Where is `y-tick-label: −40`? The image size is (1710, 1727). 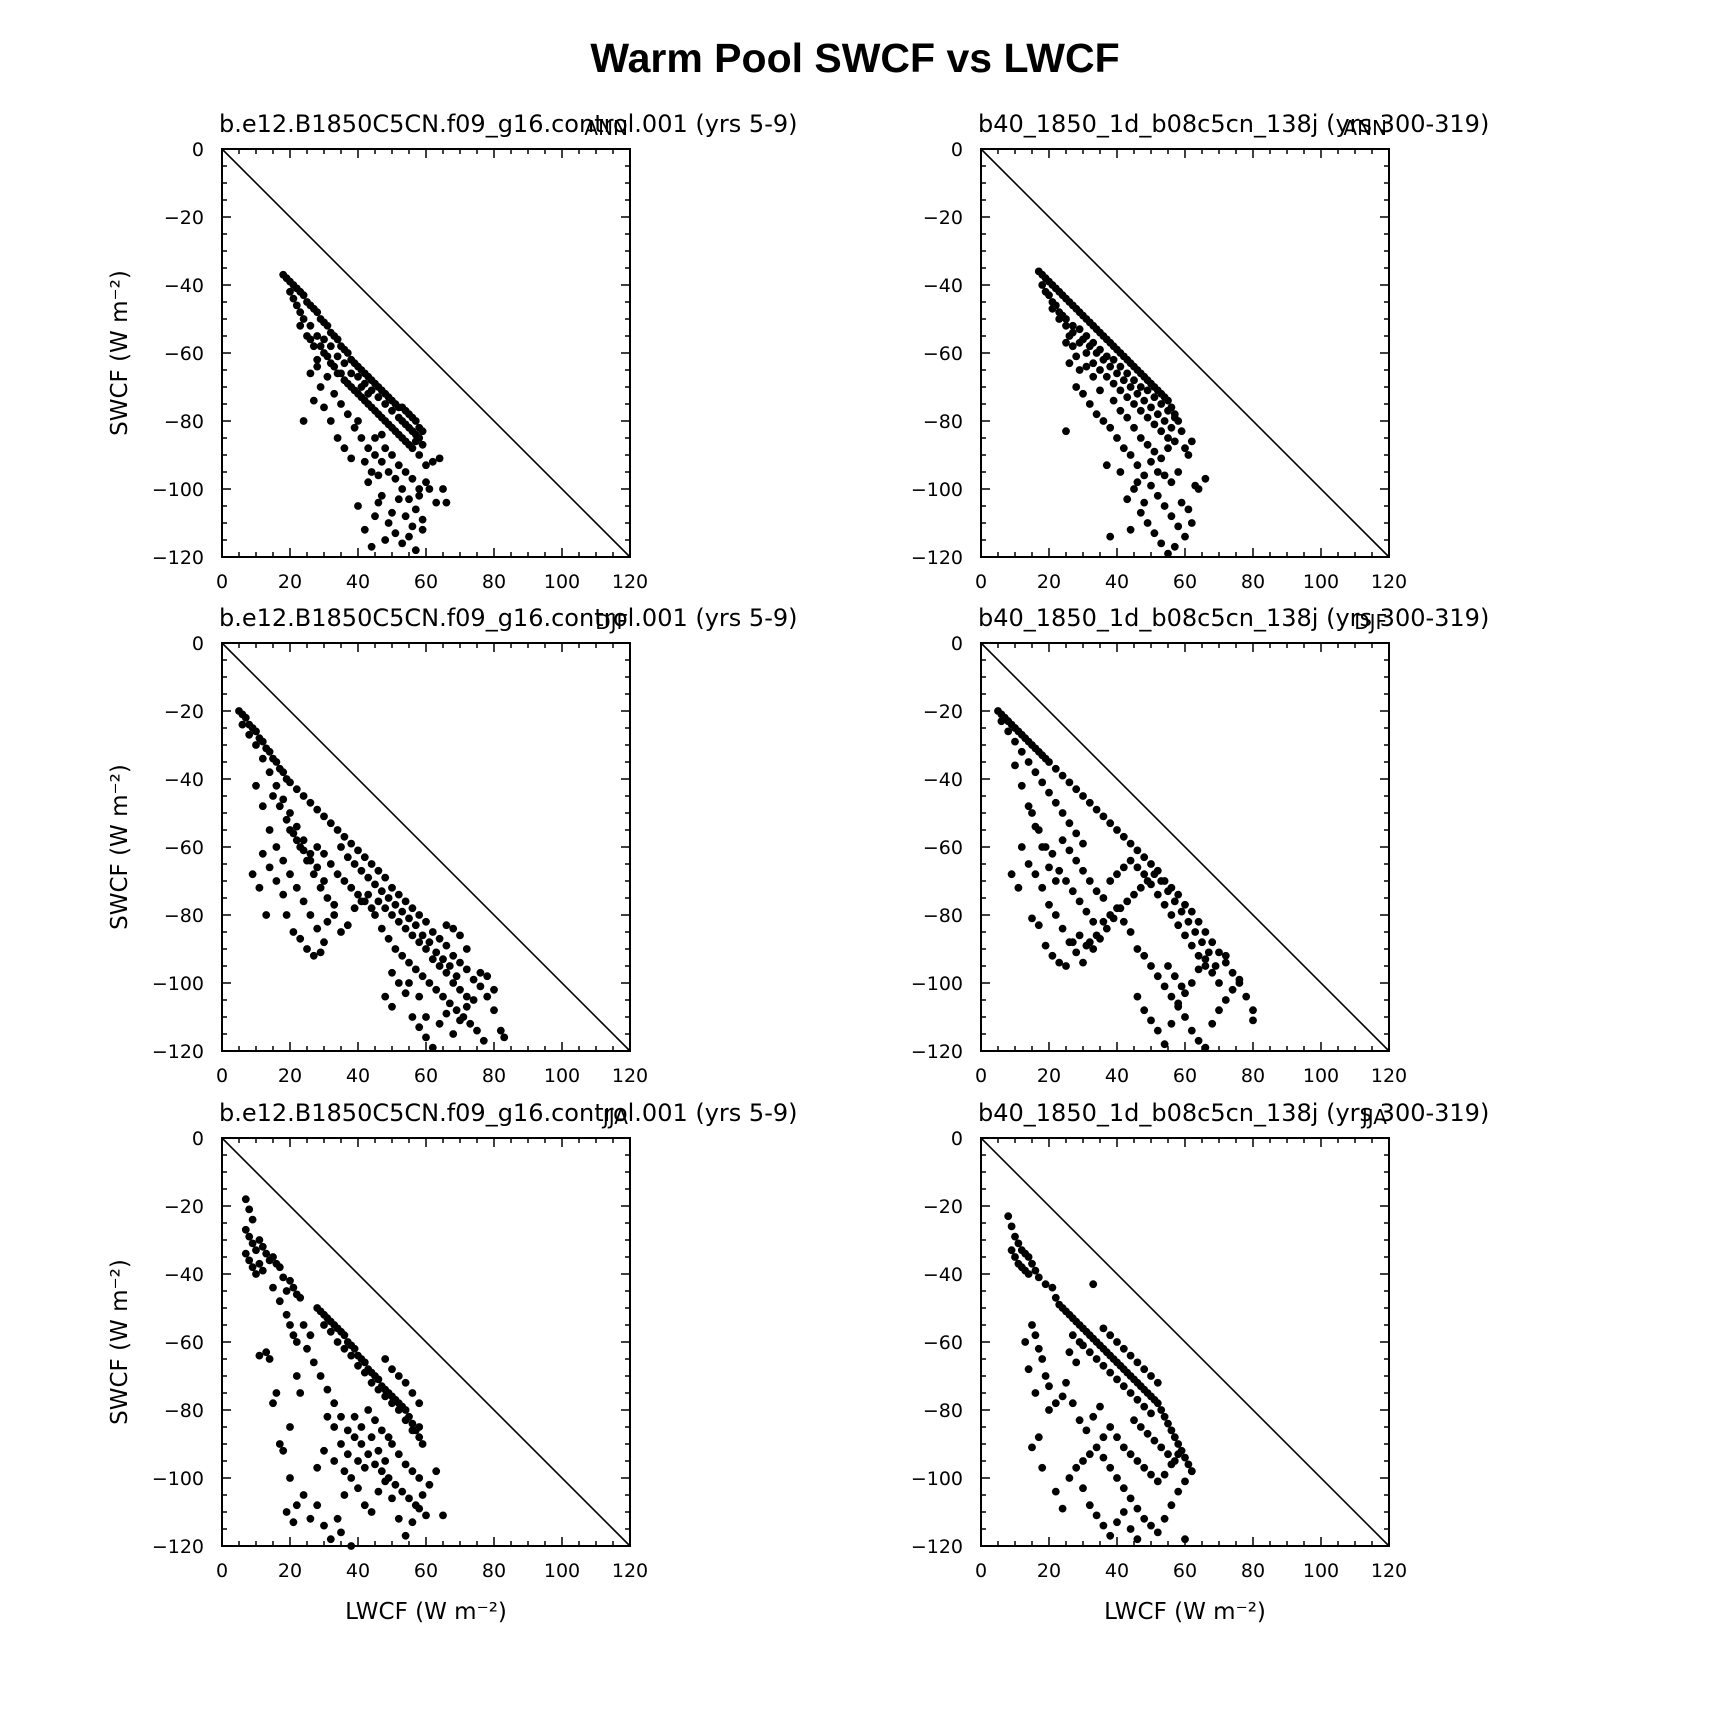
y-tick-label: −40 is located at coordinates (943, 286).